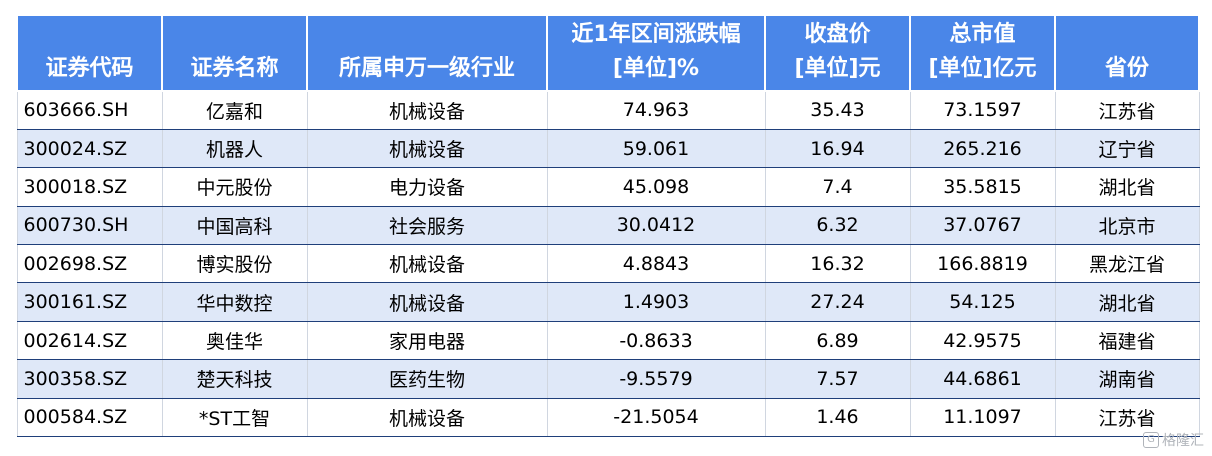  I want to click on cell-industry: 家用电器, so click(427, 340).